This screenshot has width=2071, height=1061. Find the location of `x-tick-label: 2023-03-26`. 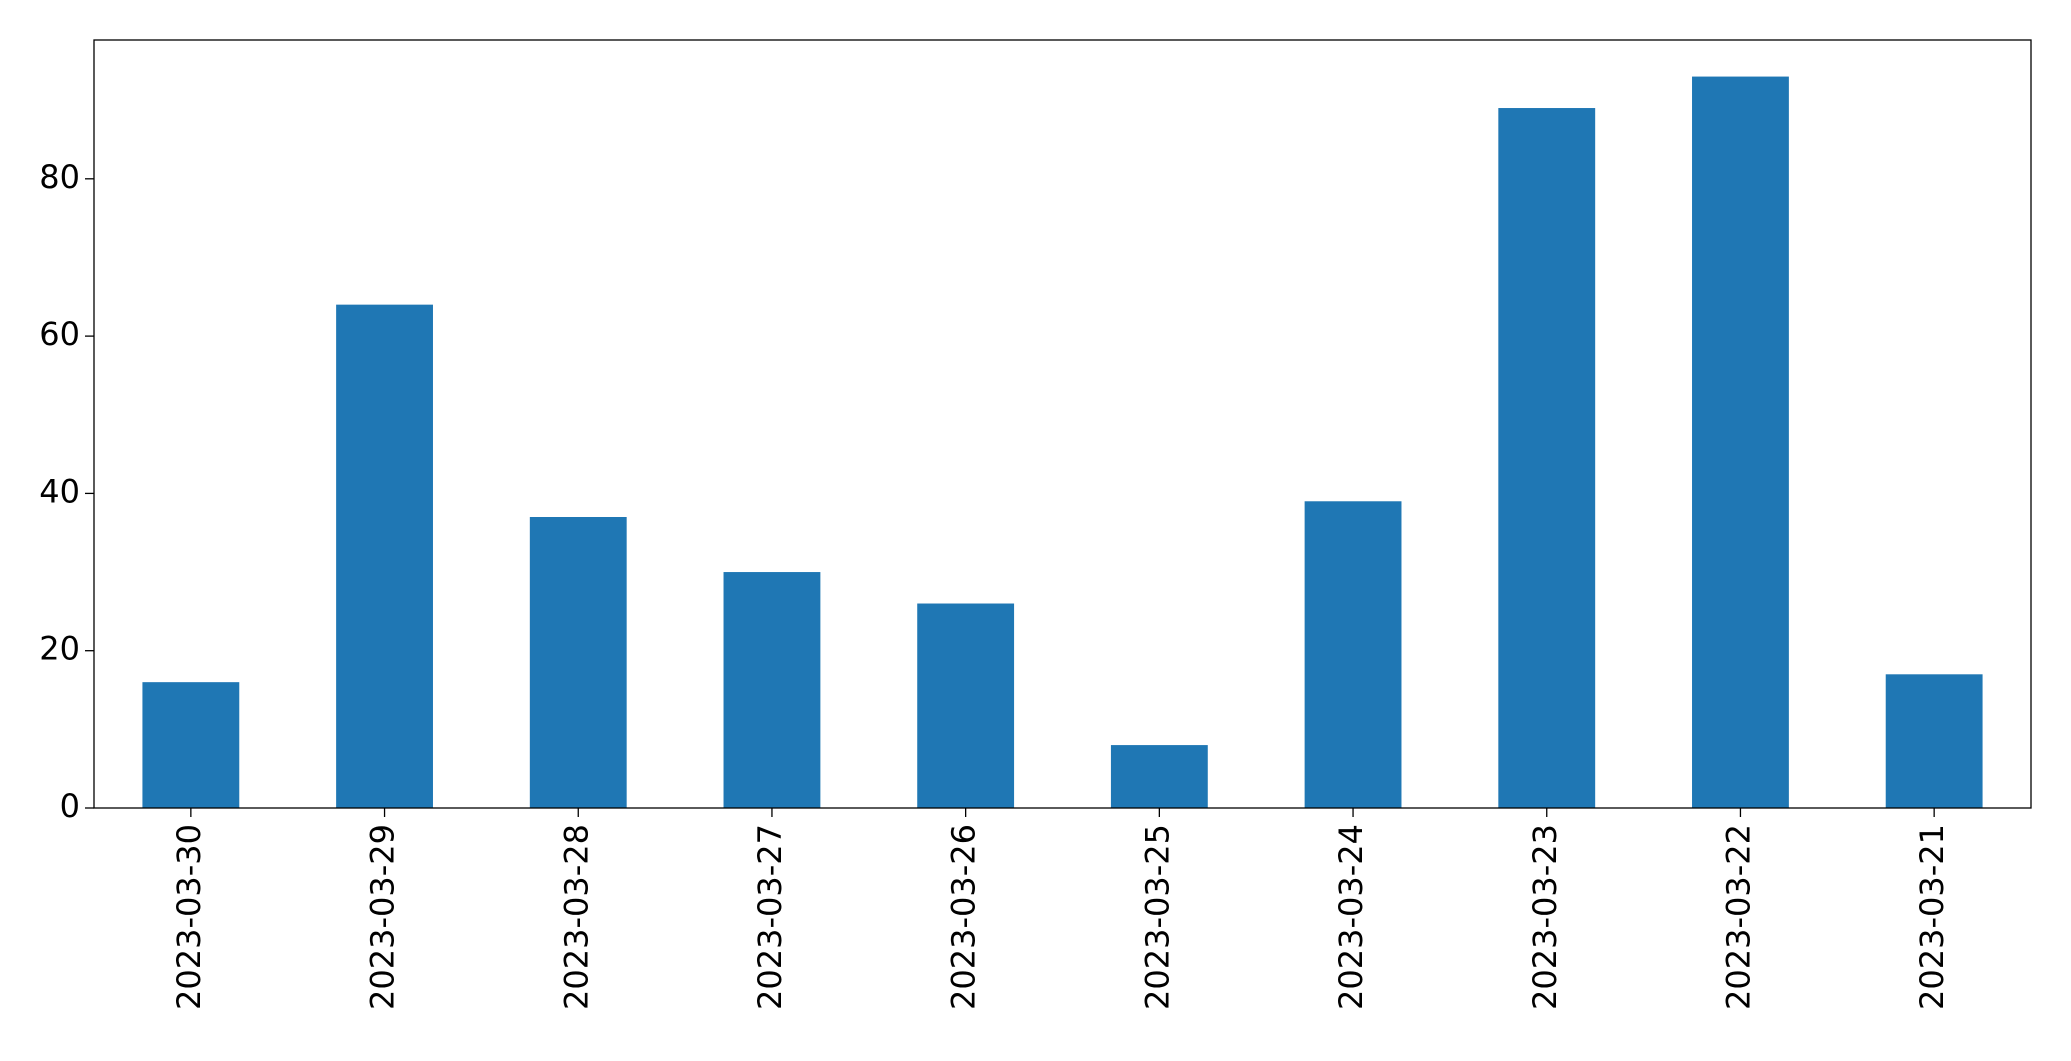

x-tick-label: 2023-03-26 is located at coordinates (964, 917).